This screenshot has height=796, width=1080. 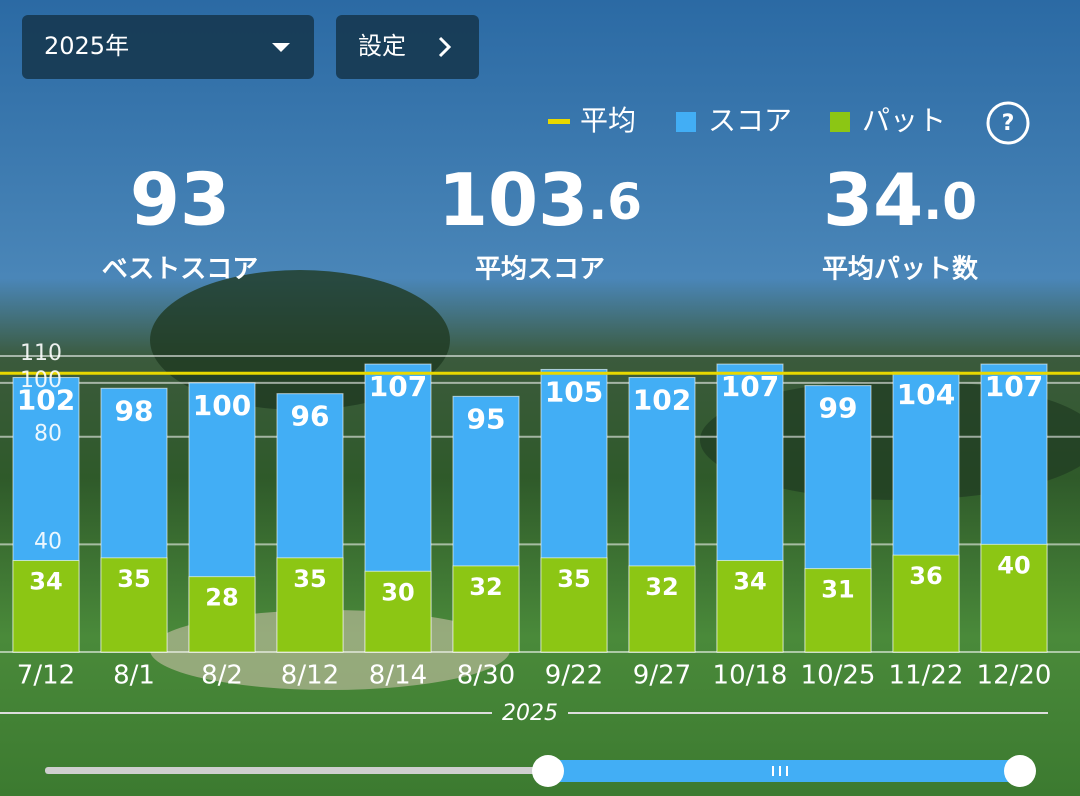 I want to click on stat-value: 103.6, so click(x=540, y=200).